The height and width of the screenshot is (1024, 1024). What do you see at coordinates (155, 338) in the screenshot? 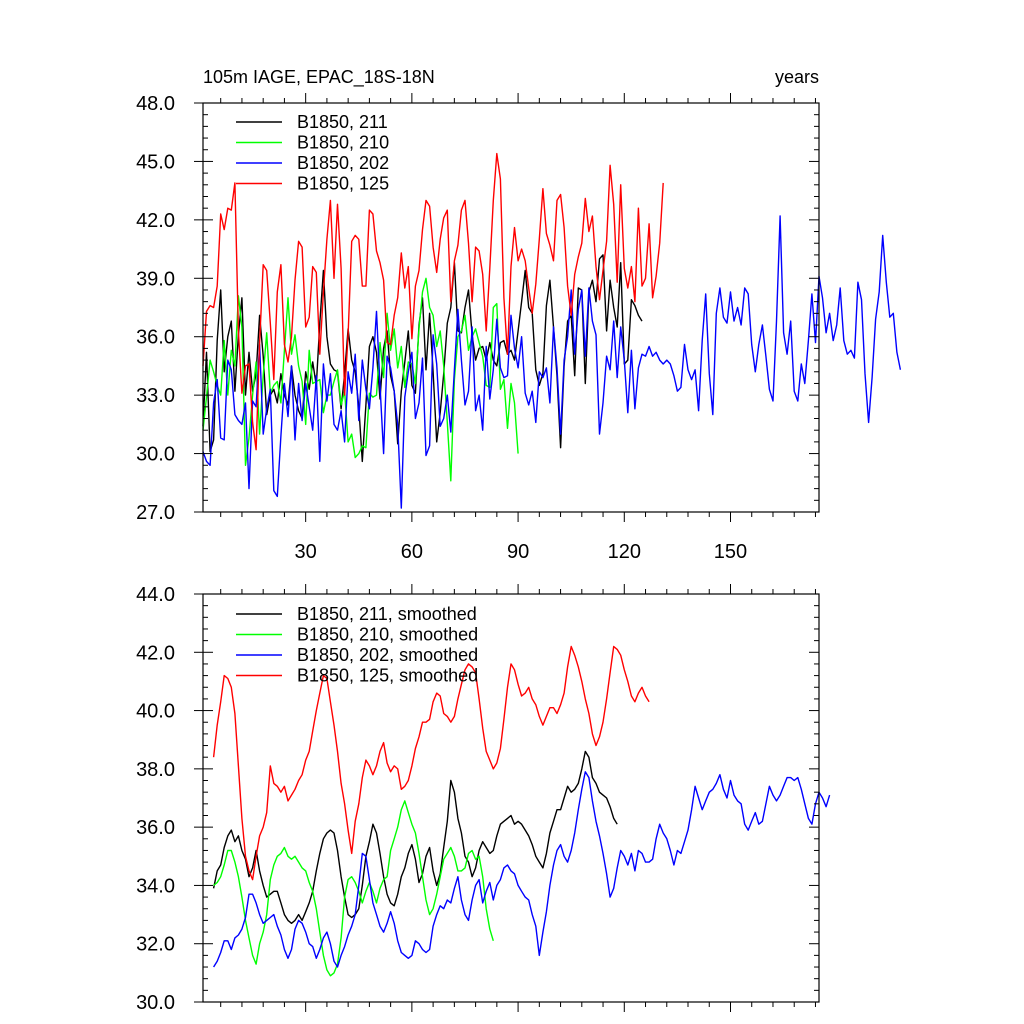
I see `top-y-tick-label: 36.0` at bounding box center [155, 338].